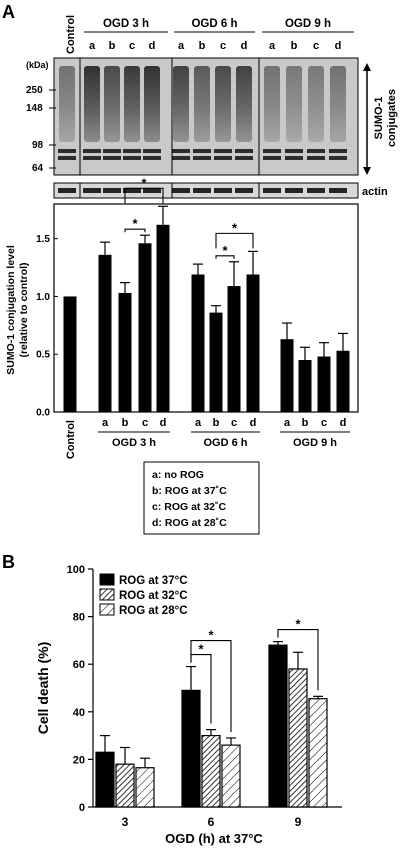 The image size is (400, 850). Describe the element at coordinates (47, 326) in the screenshot. I see `sumo-chart-y-axis: 0.0 0.5 1.0 1.5` at that location.